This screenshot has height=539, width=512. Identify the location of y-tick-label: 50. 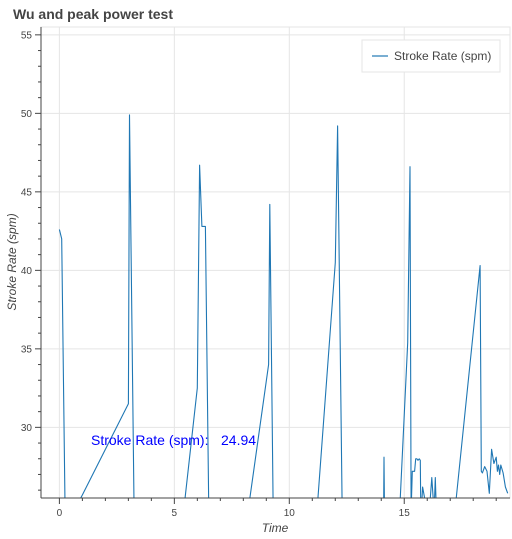
(27, 114).